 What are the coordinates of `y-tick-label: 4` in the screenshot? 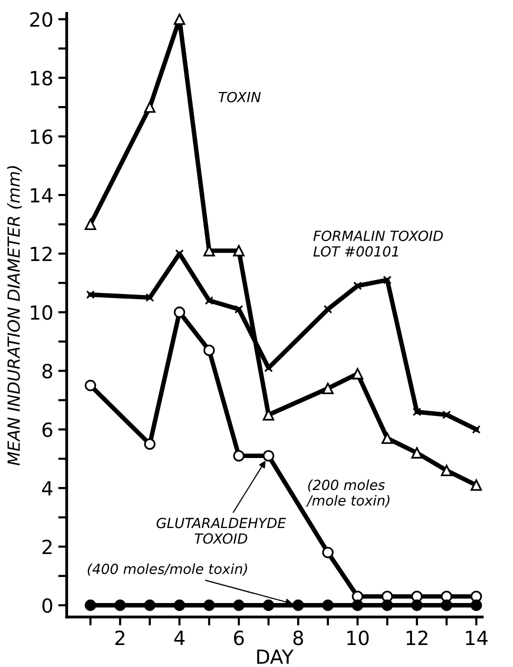 It's located at (47, 488).